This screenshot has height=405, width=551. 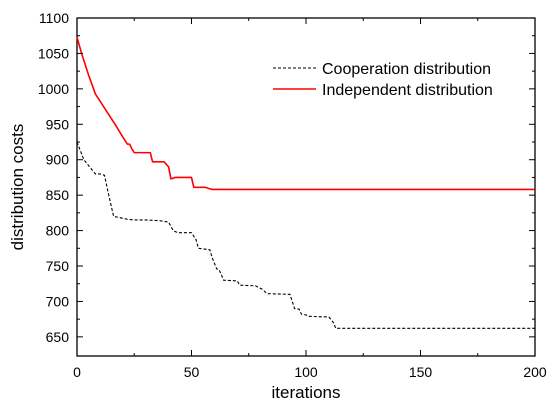 What do you see at coordinates (58, 337) in the screenshot?
I see `y-tick-label: 650` at bounding box center [58, 337].